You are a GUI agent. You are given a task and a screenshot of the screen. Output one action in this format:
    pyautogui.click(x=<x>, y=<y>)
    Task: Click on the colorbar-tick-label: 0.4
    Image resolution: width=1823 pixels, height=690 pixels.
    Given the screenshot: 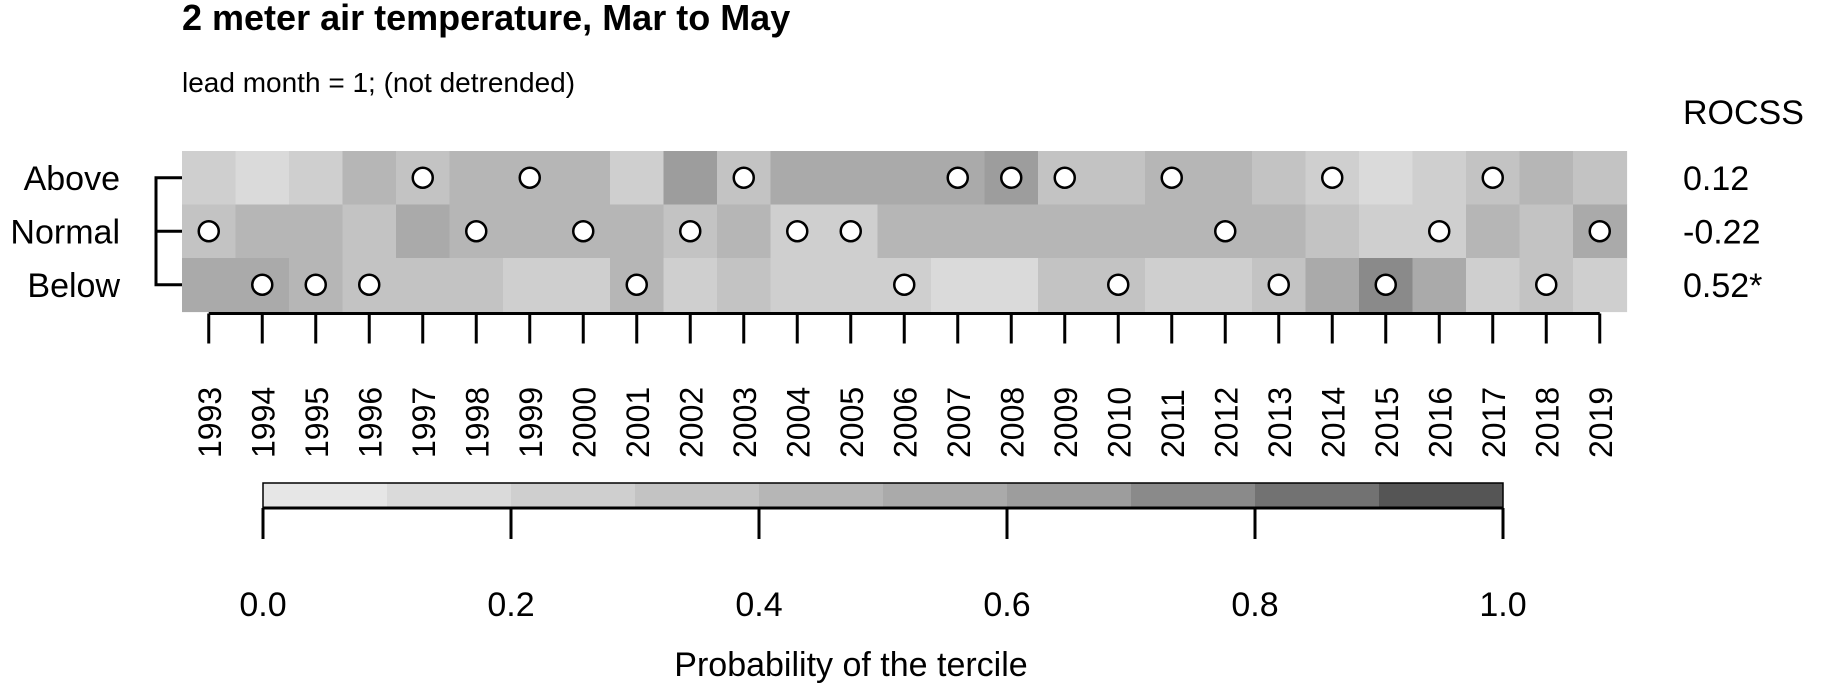 What is the action you would take?
    pyautogui.click(x=758, y=605)
    